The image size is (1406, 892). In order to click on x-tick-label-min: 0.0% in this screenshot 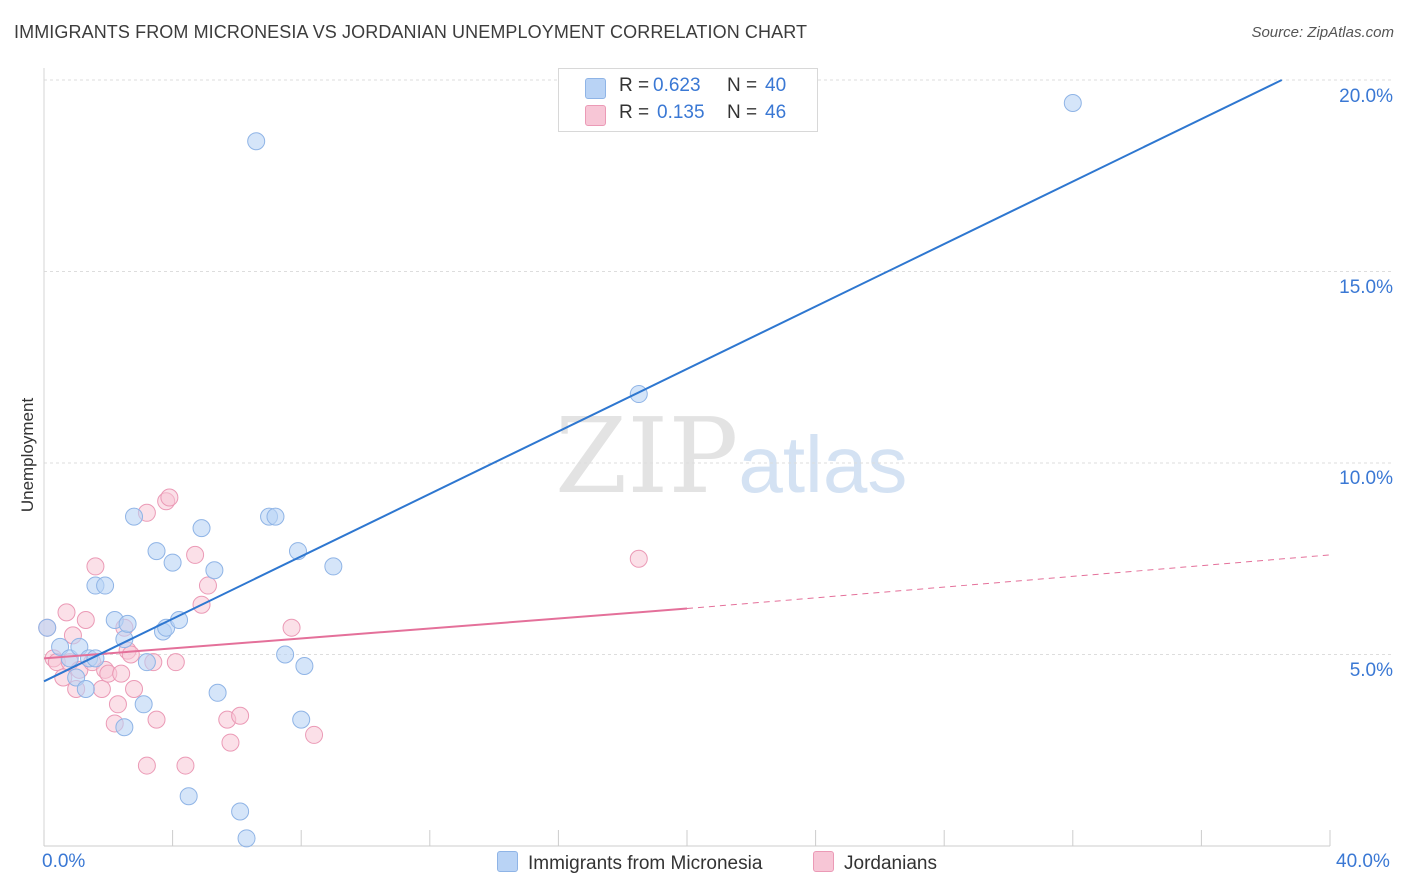, I will do `click(64, 861)`.